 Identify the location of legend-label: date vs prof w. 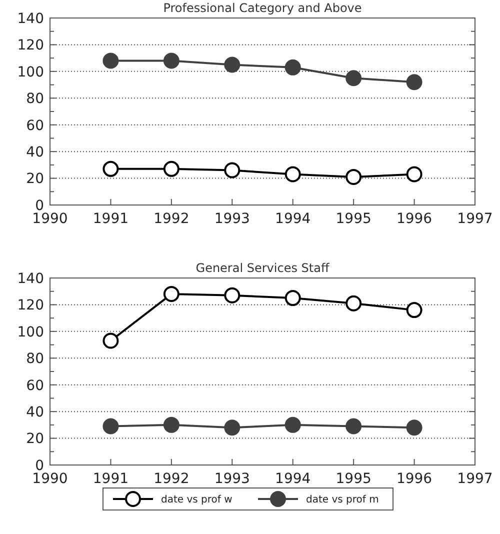
(196, 500).